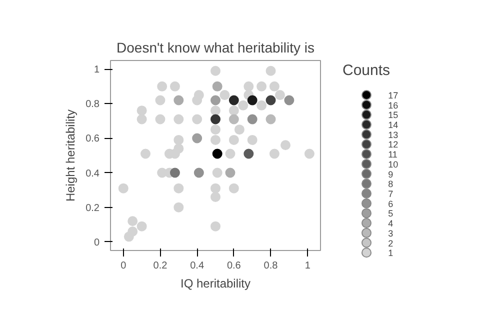 The width and height of the screenshot is (480, 320). Describe the element at coordinates (391, 233) in the screenshot. I see `color-bar-label: 3` at that location.